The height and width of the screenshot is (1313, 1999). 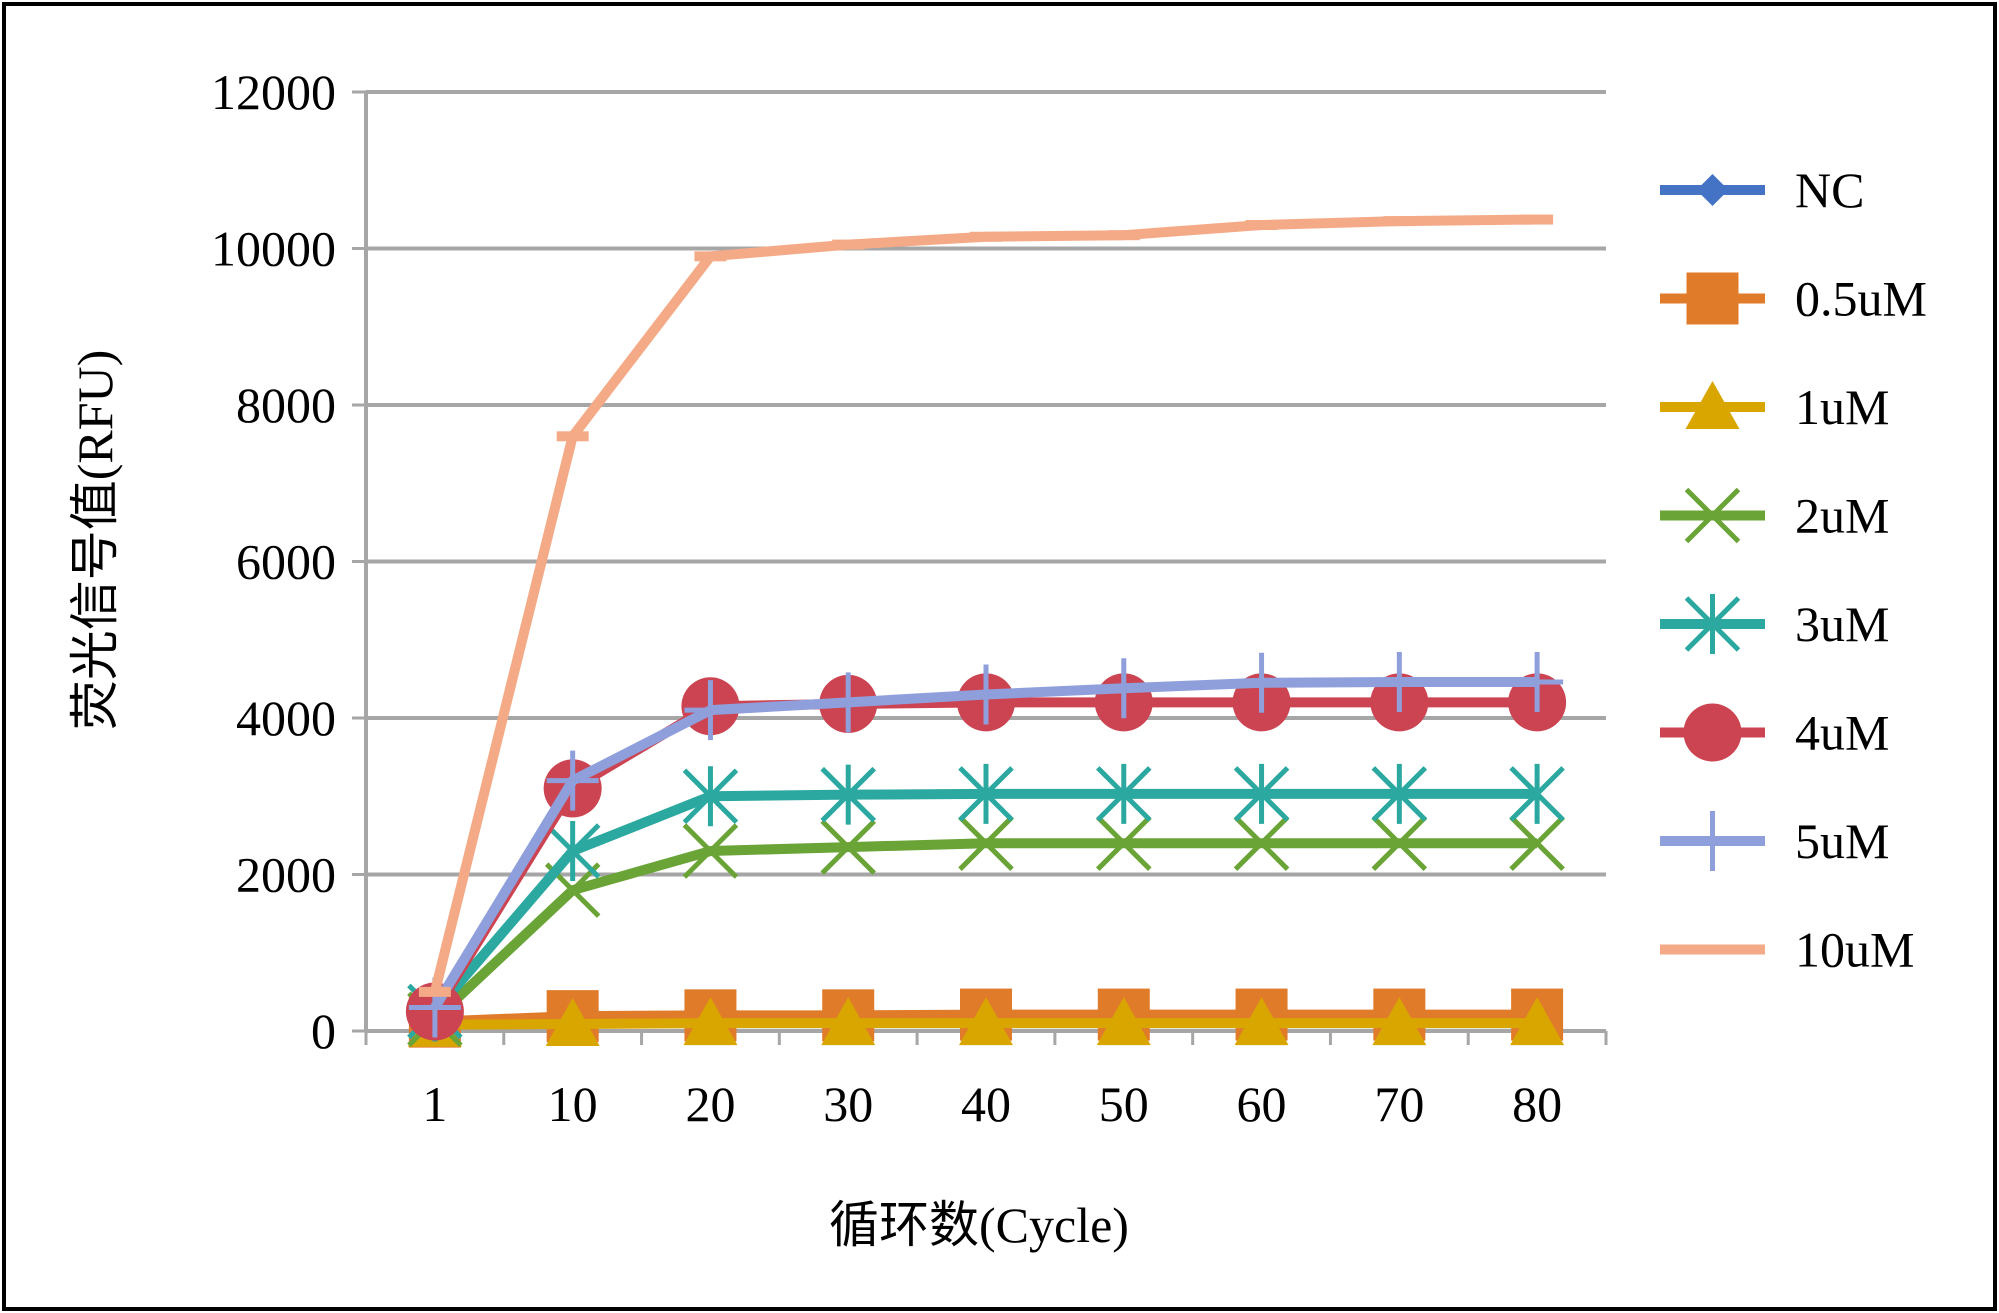 I want to click on x-tick-label: 80, so click(x=1537, y=1104).